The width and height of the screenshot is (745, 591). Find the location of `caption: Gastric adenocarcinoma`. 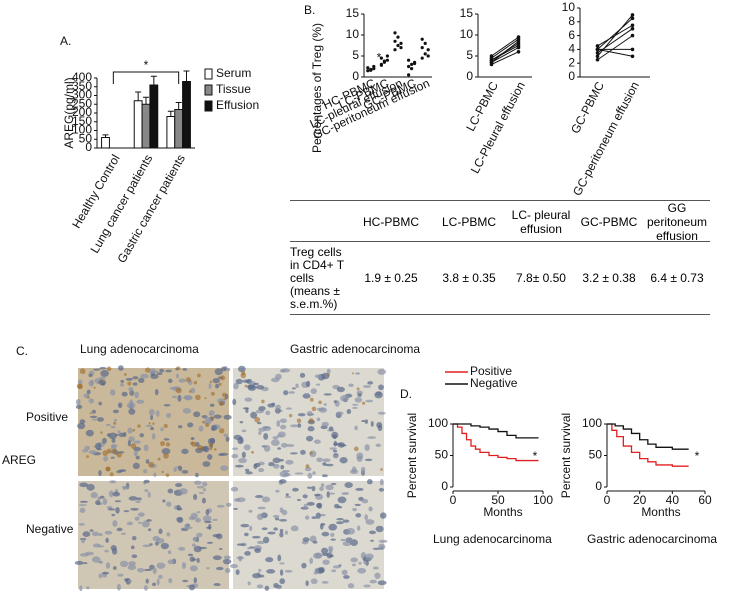

caption: Gastric adenocarcinoma is located at coordinates (652, 539).